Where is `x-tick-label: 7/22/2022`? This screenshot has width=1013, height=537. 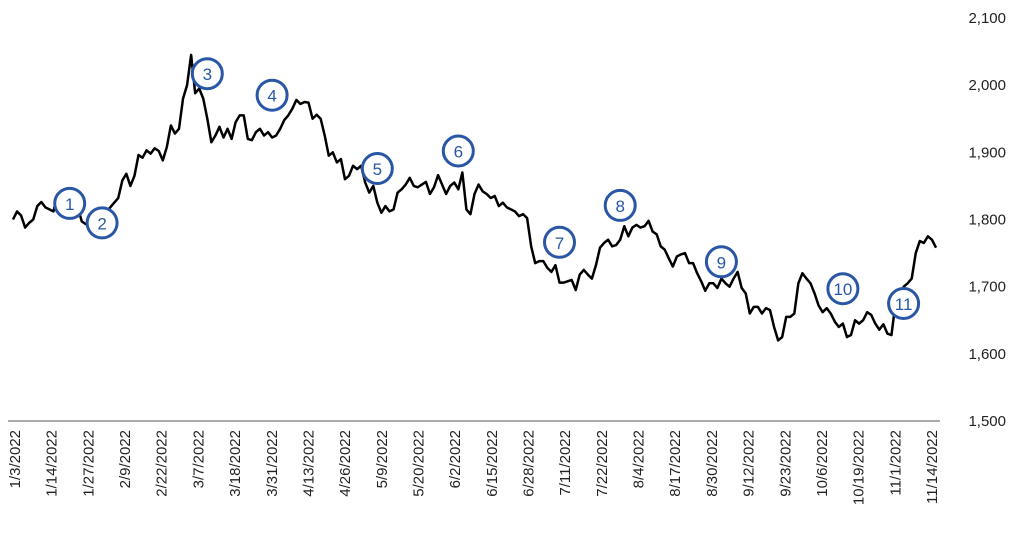 x-tick-label: 7/22/2022 is located at coordinates (602, 463).